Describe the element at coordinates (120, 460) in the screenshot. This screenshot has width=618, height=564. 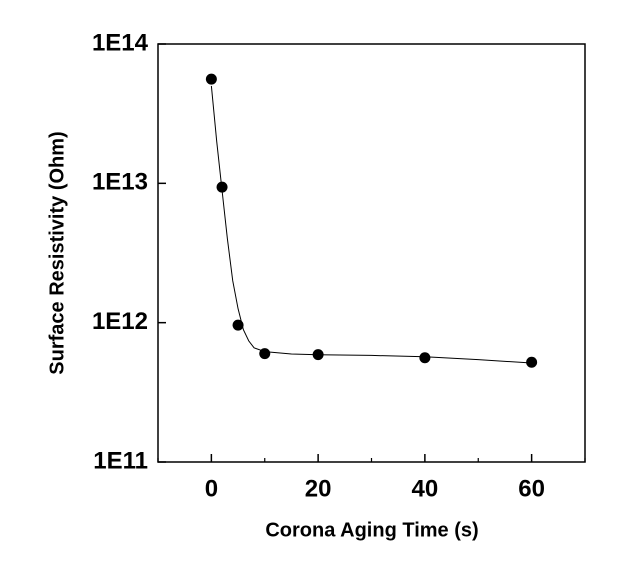
I see `y-tick-label: 1E11` at that location.